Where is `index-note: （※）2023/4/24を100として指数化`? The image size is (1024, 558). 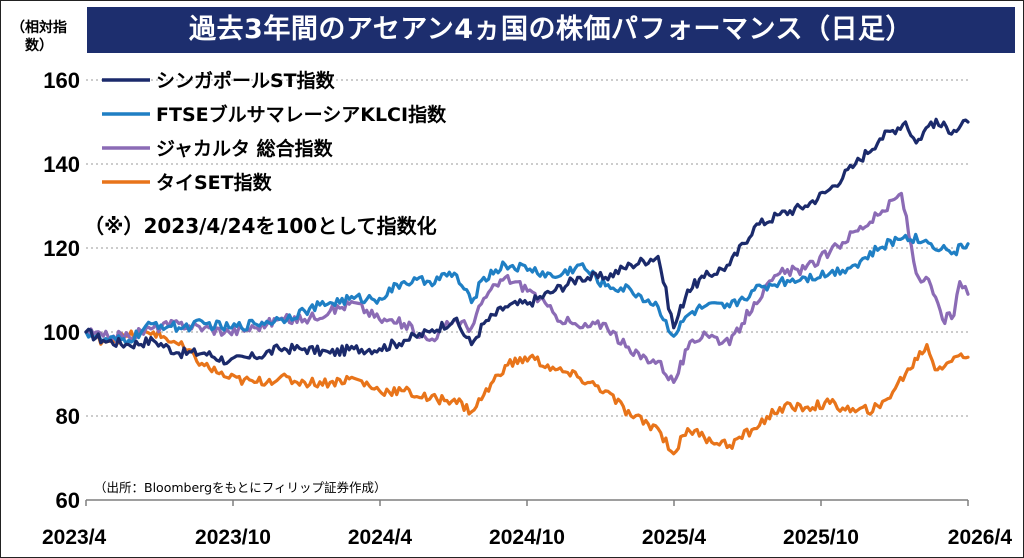 index-note: （※）2023/4/24を100として指数化 is located at coordinates (260, 226).